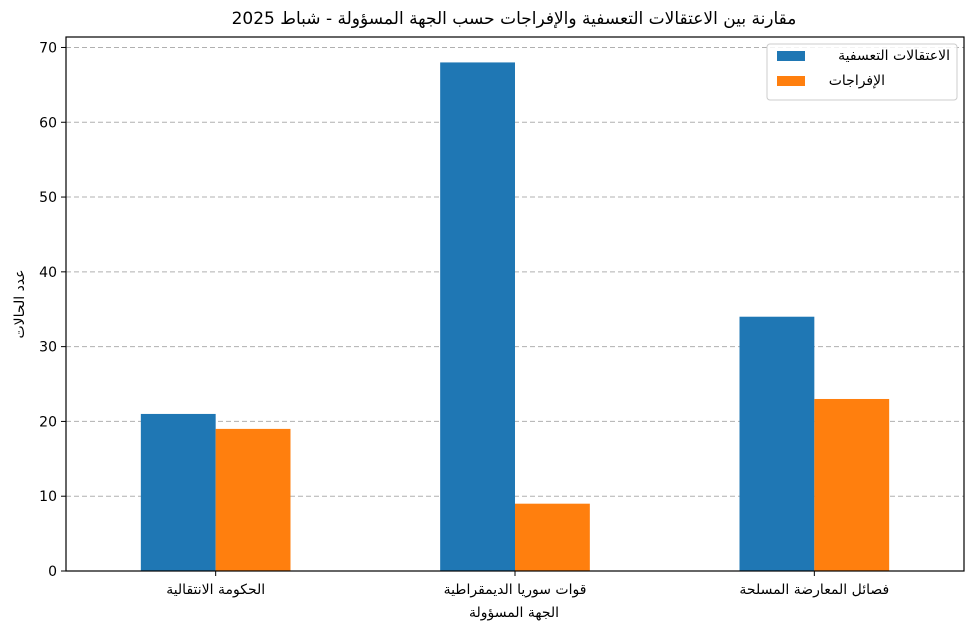 The width and height of the screenshot is (975, 637). I want to click on x-tick-label: الحكومة الانتقالية, so click(215, 590).